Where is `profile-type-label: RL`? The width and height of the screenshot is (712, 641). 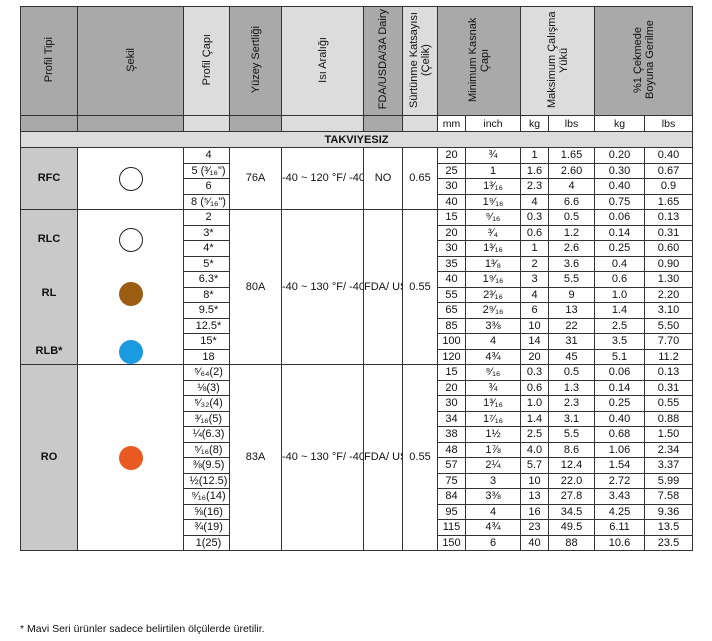
profile-type-label: RL is located at coordinates (49, 293).